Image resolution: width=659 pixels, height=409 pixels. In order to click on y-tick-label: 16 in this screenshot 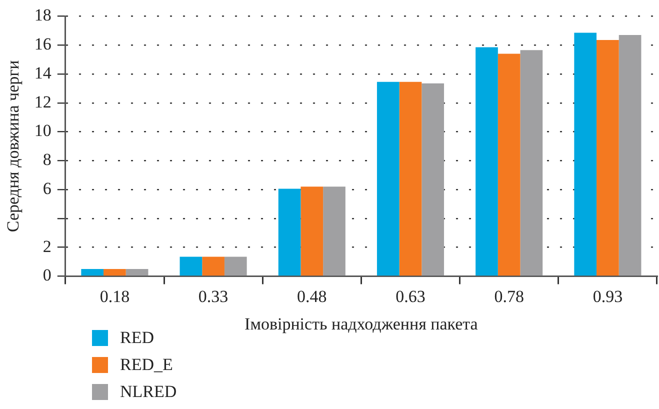, I will do `click(43, 44)`.